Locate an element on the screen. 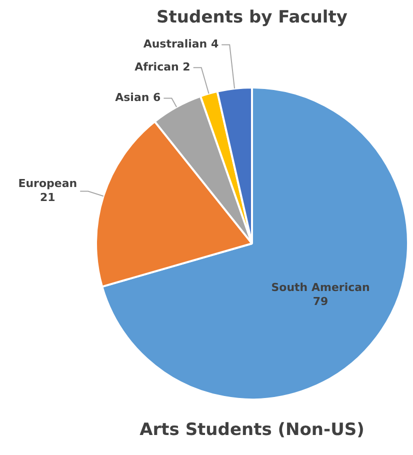 The width and height of the screenshot is (413, 455). slice-label: European is located at coordinates (48, 183).